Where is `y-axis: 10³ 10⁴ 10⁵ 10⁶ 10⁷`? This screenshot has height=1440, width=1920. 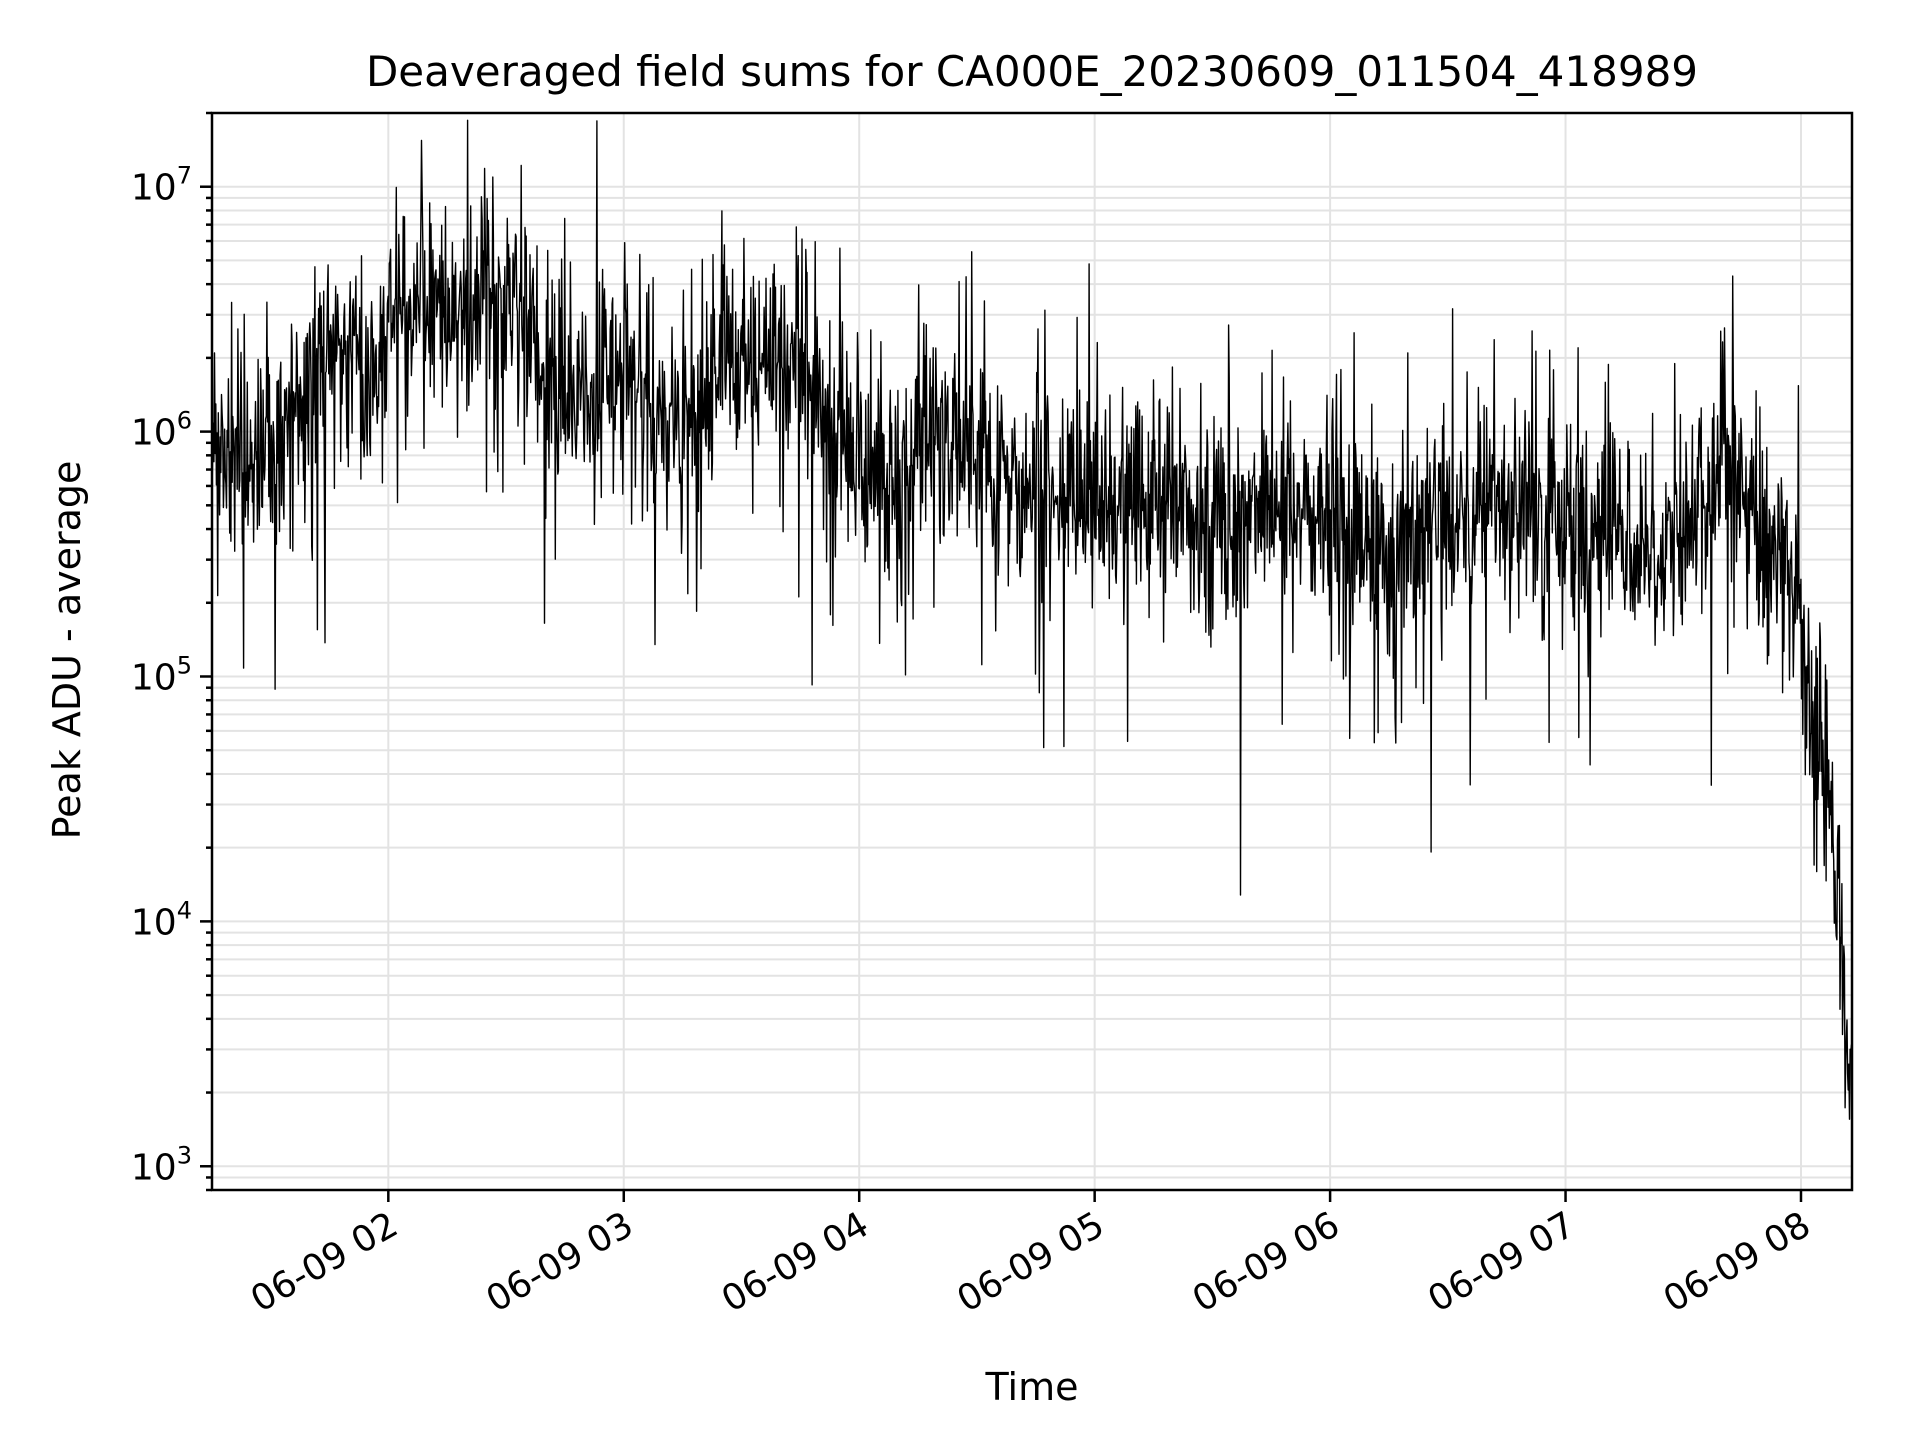
y-axis: 10³ 10⁴ 10⁵ 10⁶ 10⁷ is located at coordinates (171, 651).